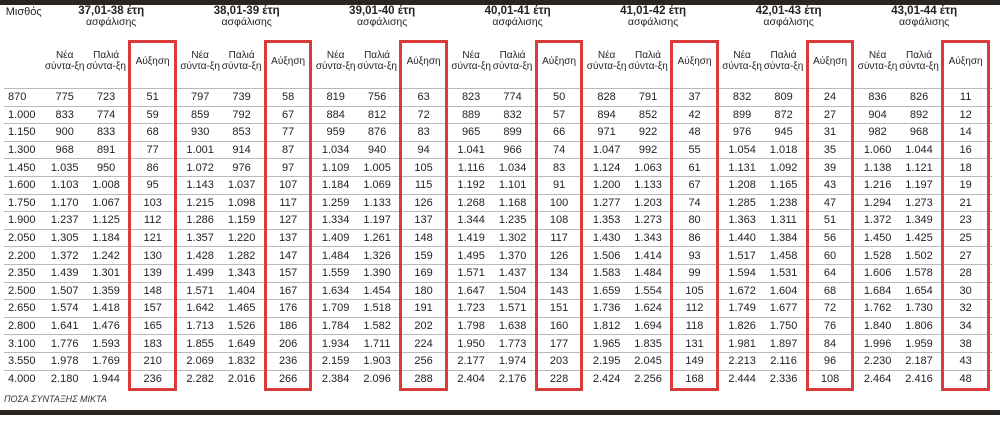 The width and height of the screenshot is (1000, 423). What do you see at coordinates (648, 273) in the screenshot?
I see `old-pension-cell: 1.484` at bounding box center [648, 273].